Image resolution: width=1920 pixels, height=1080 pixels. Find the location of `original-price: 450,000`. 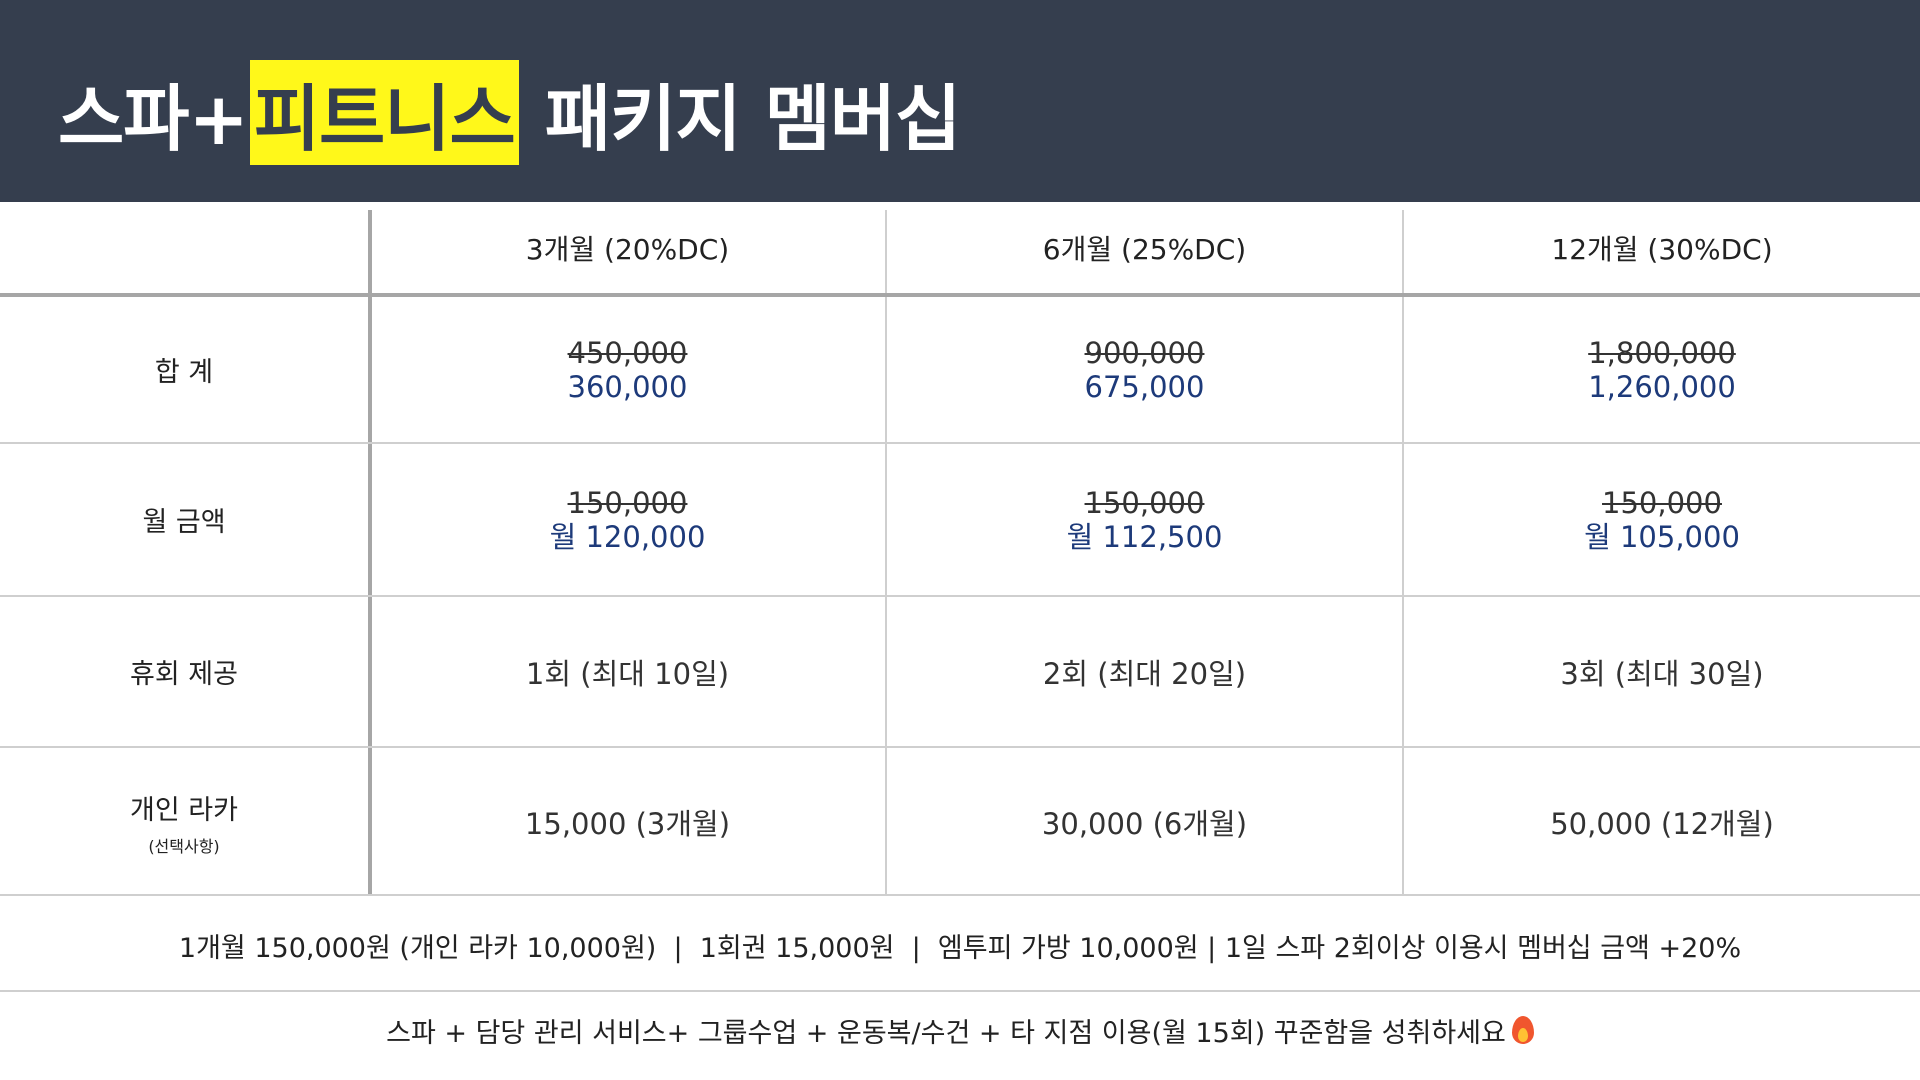

original-price: 450,000 is located at coordinates (627, 352).